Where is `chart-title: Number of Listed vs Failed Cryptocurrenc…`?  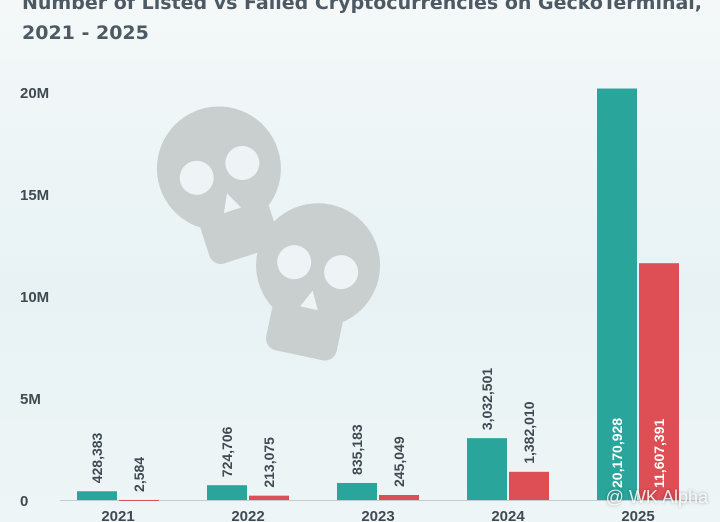
chart-title: Number of Listed vs Failed Cryptocurrenc… is located at coordinates (362, 24).